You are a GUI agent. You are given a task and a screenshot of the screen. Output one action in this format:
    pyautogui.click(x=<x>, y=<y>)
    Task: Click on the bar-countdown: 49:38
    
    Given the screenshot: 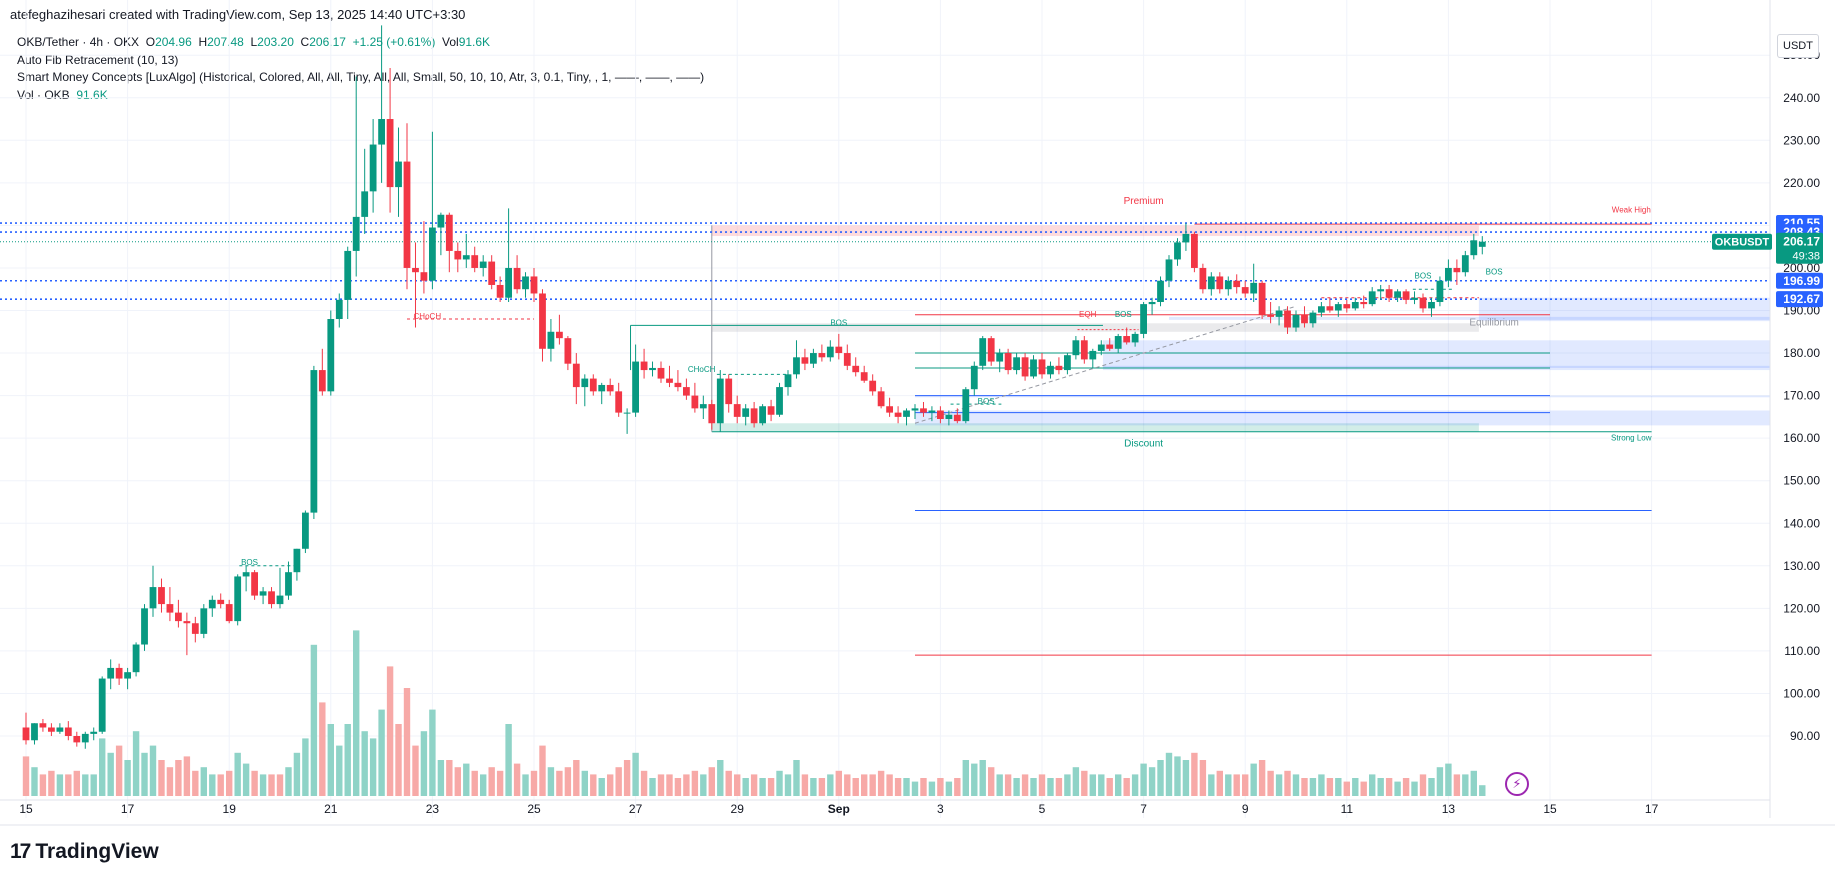 What is the action you would take?
    pyautogui.click(x=1806, y=257)
    